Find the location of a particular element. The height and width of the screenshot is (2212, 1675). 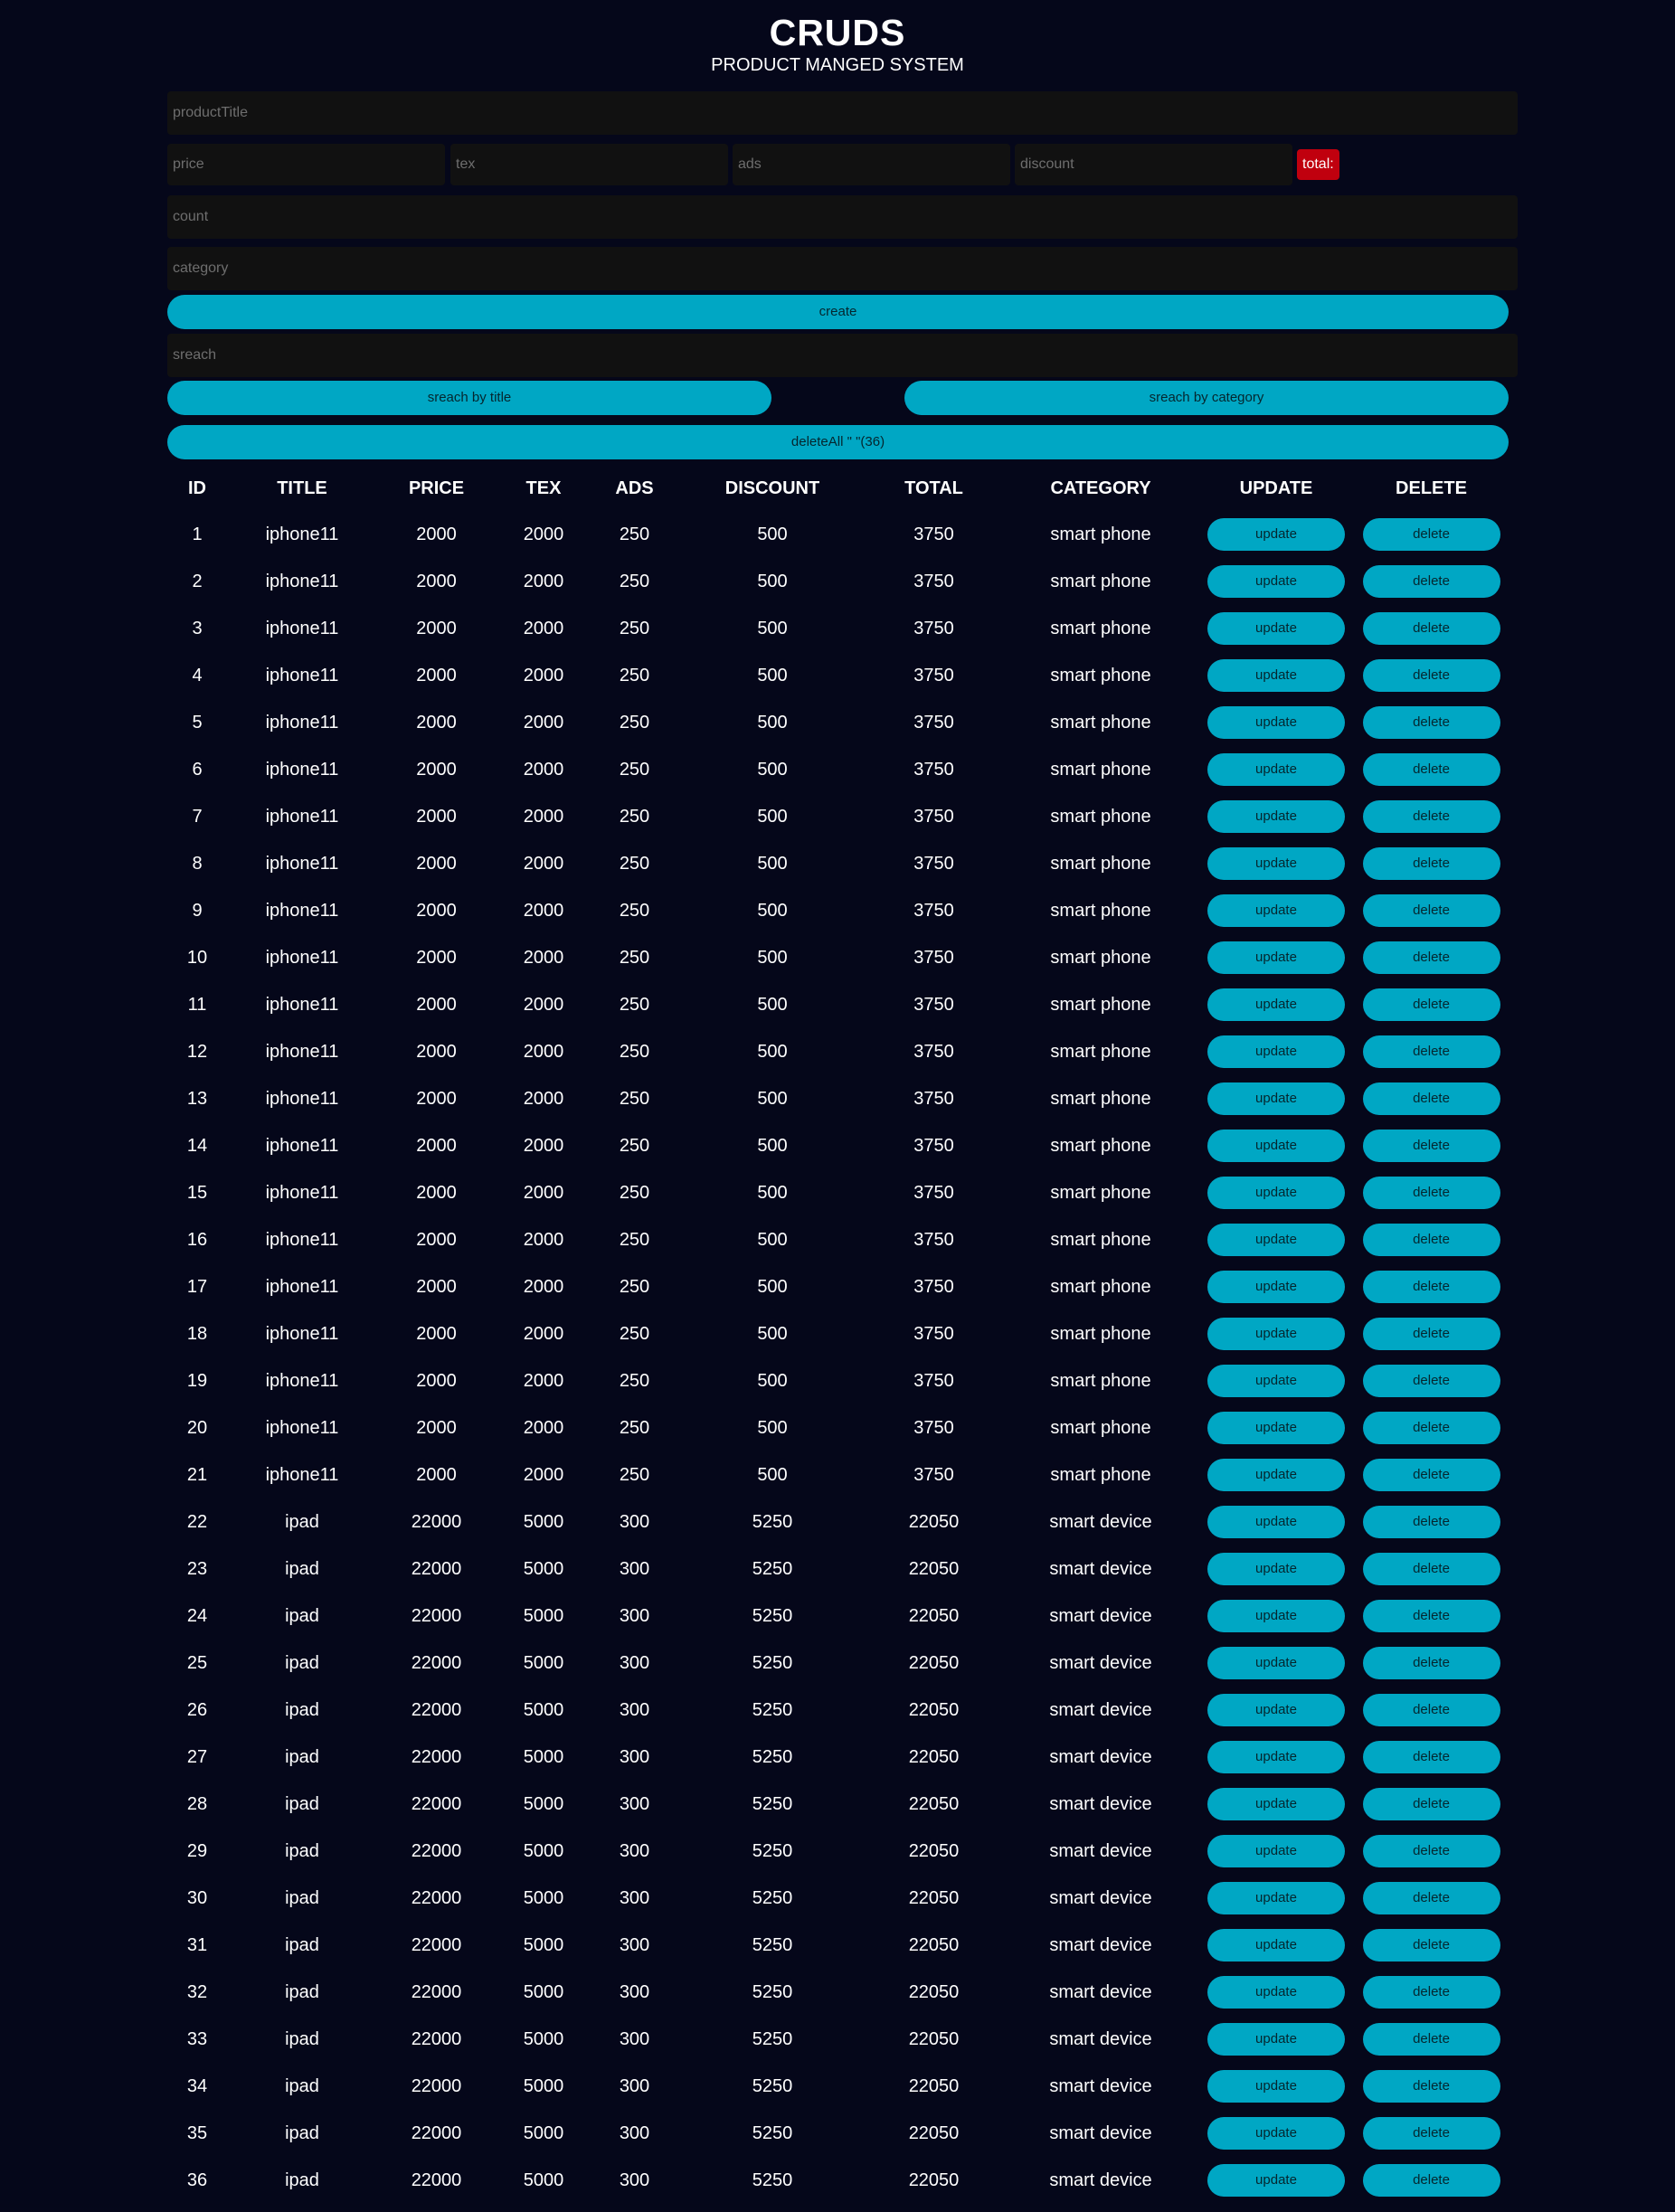

search-by-title-button: sreach by title is located at coordinates (469, 398).